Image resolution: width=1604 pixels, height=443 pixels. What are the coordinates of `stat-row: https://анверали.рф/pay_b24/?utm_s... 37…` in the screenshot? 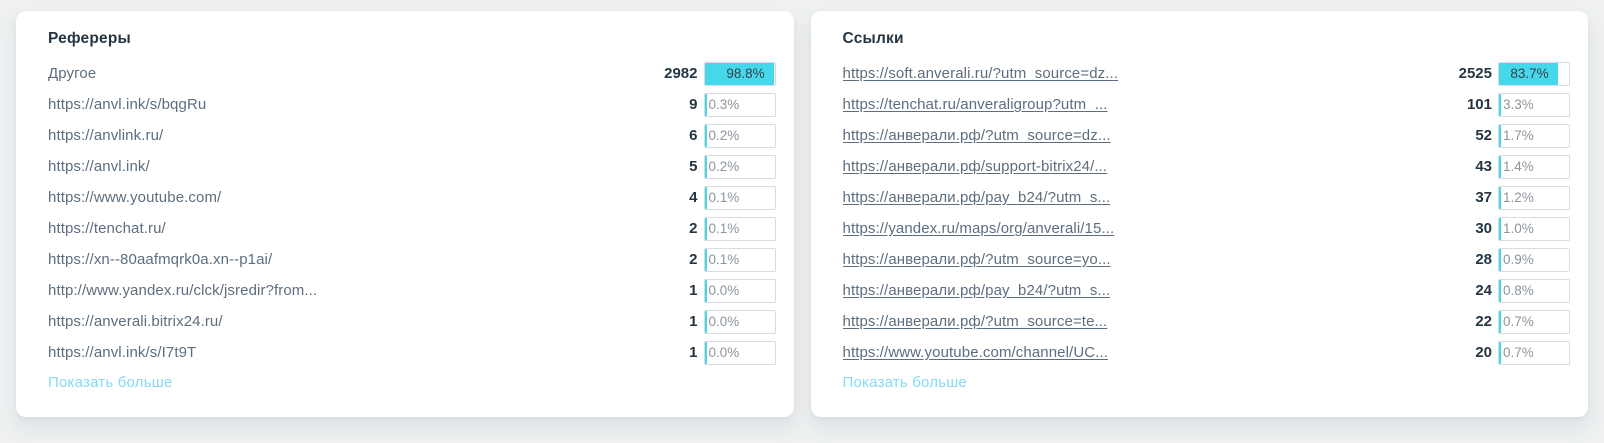 It's located at (1198, 197).